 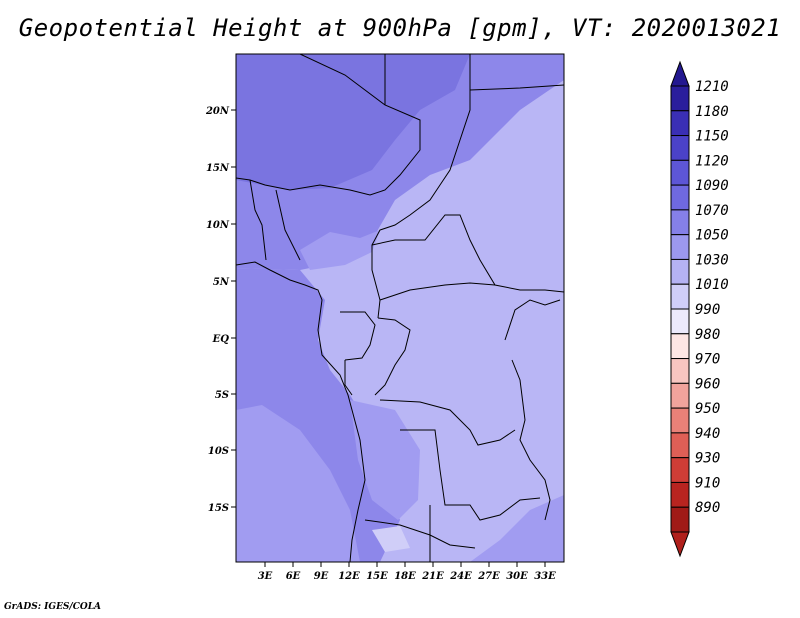 I want to click on lon-label: 21E, so click(x=432, y=576).